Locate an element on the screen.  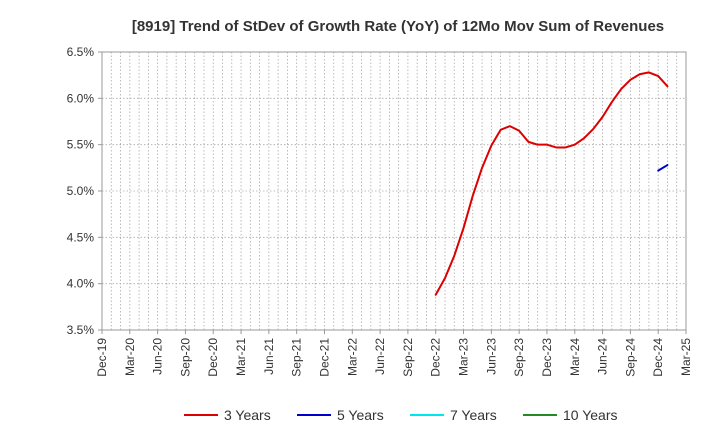
legend-label-10-years: 10 Years is located at coordinates (590, 415).